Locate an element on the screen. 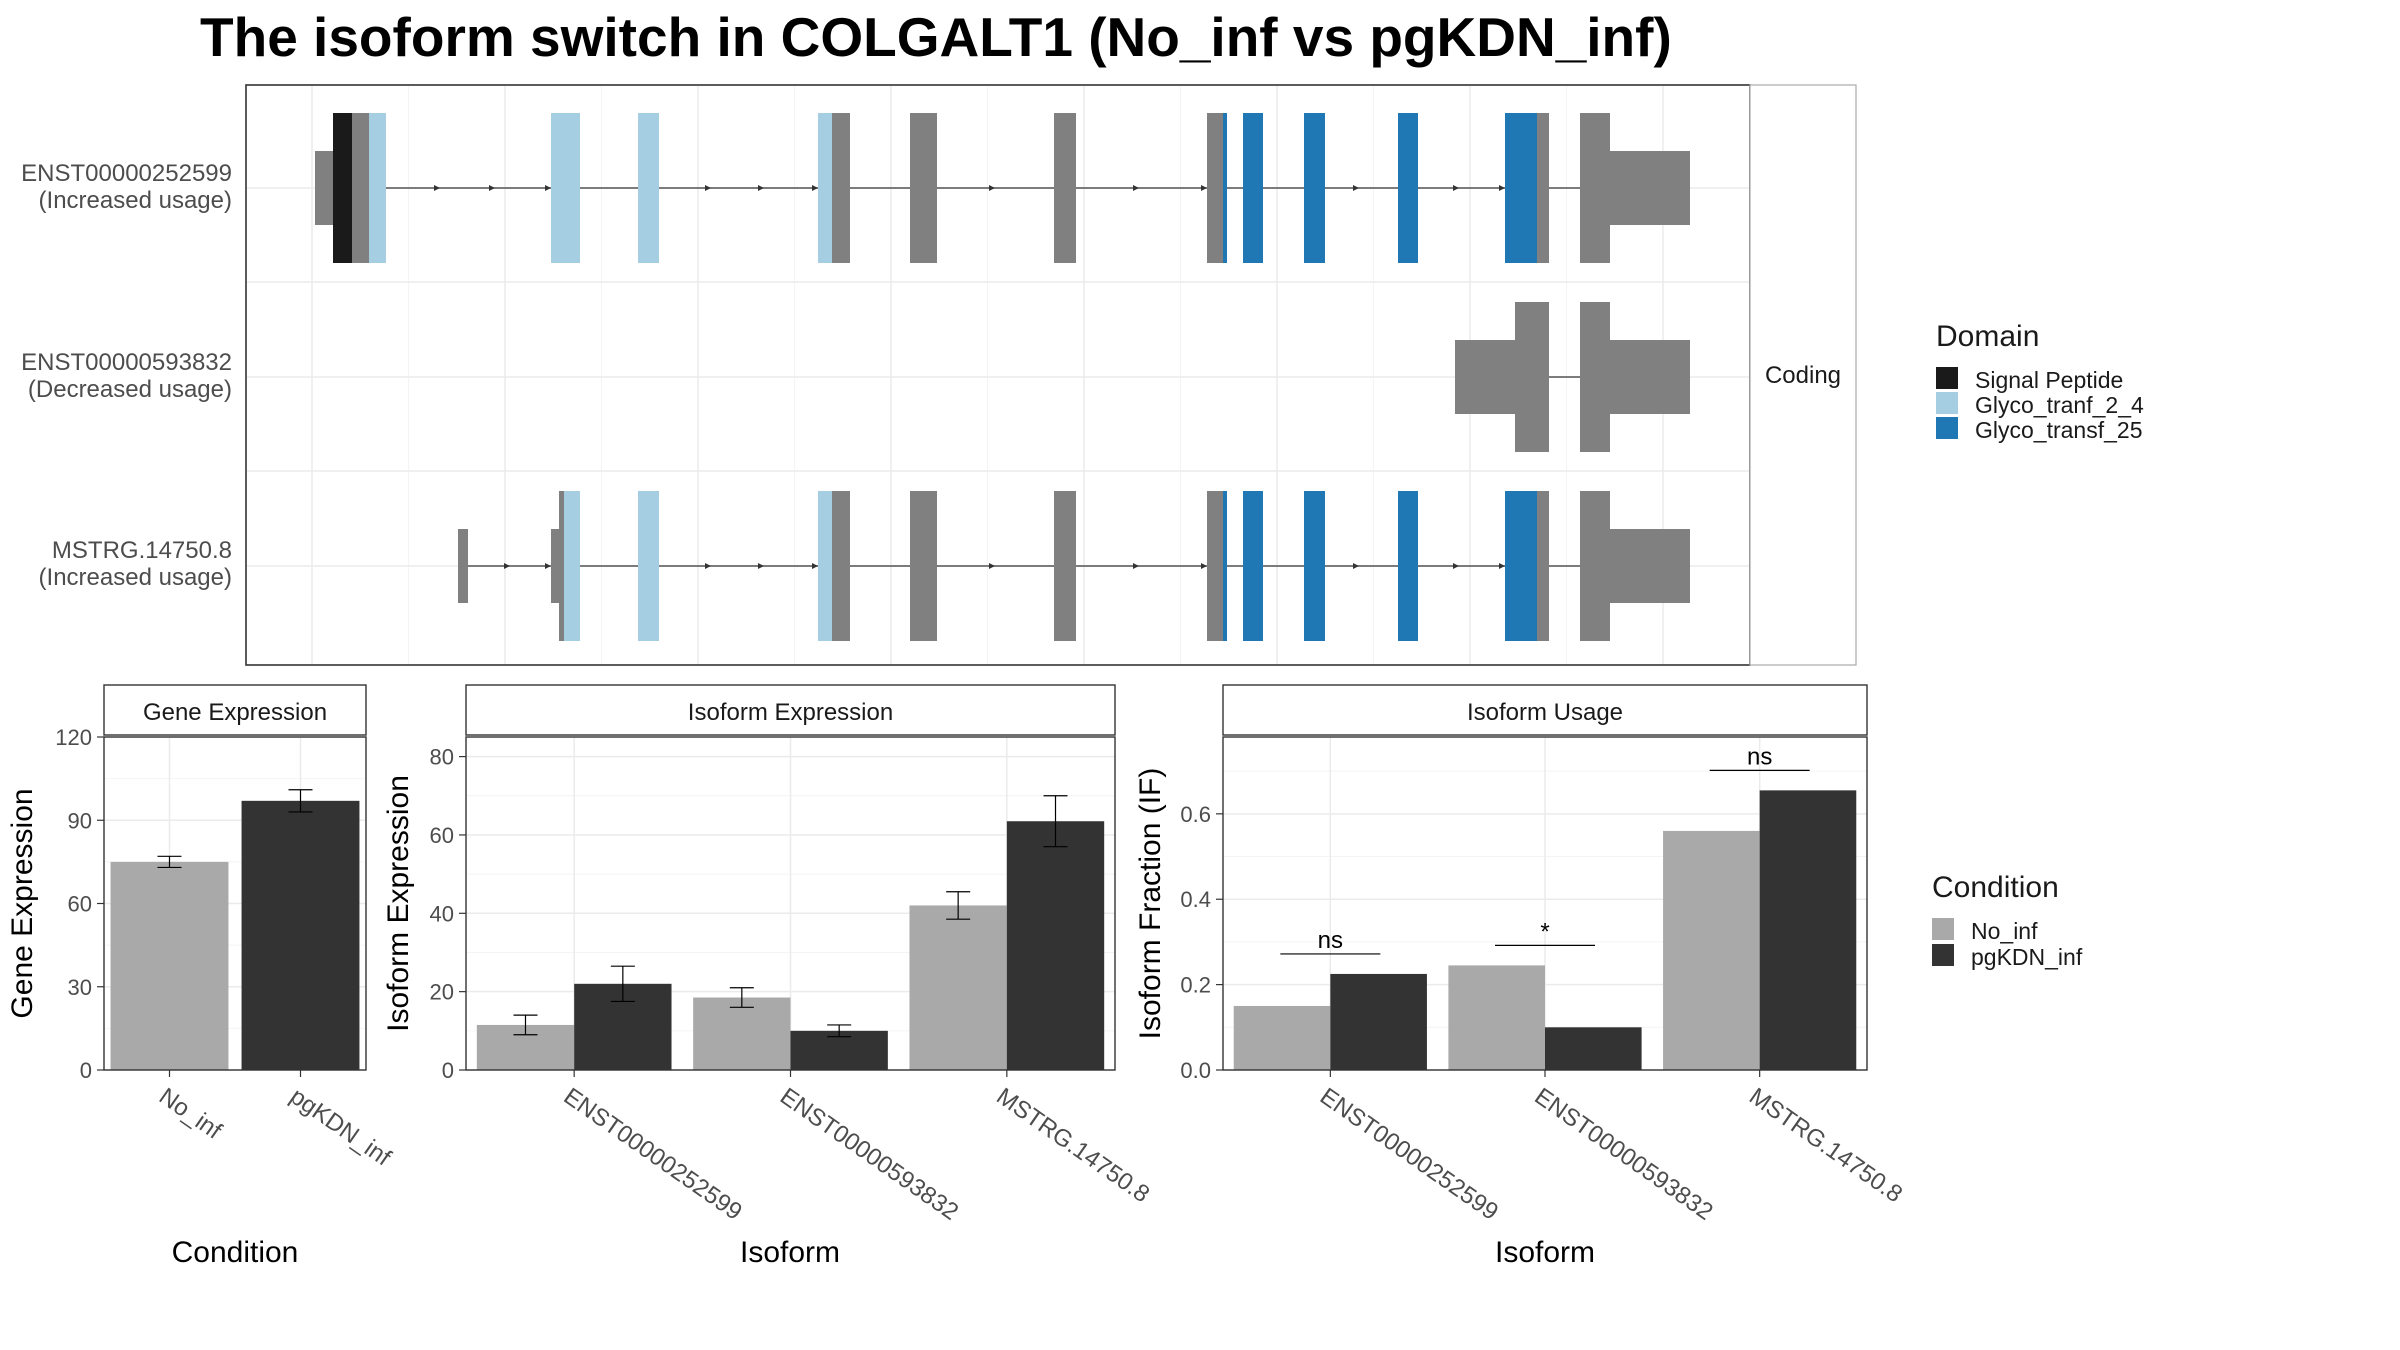 The width and height of the screenshot is (2400, 1350). y-tick-label: 80 is located at coordinates (442, 757).